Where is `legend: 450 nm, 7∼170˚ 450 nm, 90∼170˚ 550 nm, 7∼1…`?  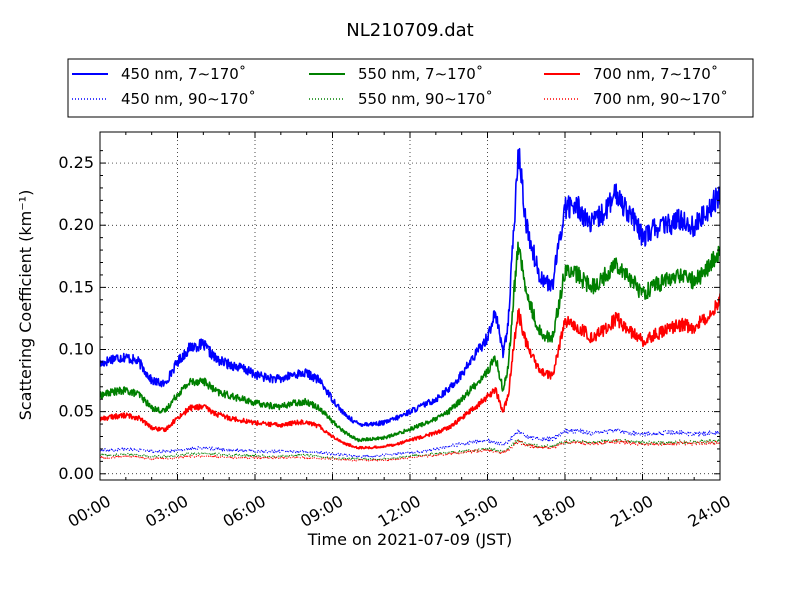
legend: 450 nm, 7∼170˚ 450 nm, 90∼170˚ 550 nm, 7∼1… is located at coordinates (410, 88).